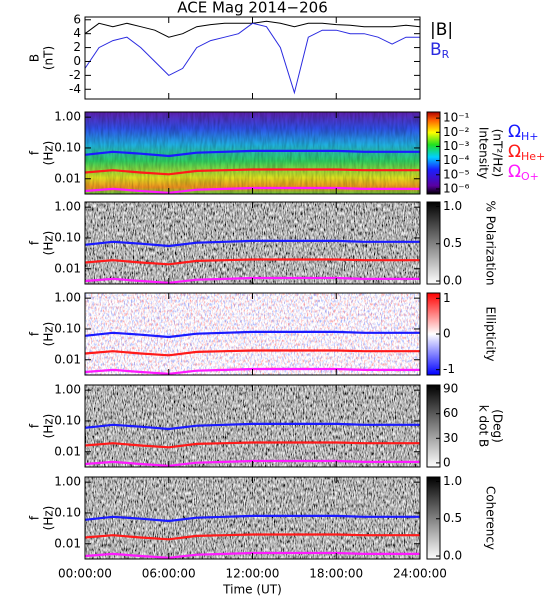  What do you see at coordinates (252, 8) in the screenshot?
I see `chart-title: ACE Mag 2014−206` at bounding box center [252, 8].